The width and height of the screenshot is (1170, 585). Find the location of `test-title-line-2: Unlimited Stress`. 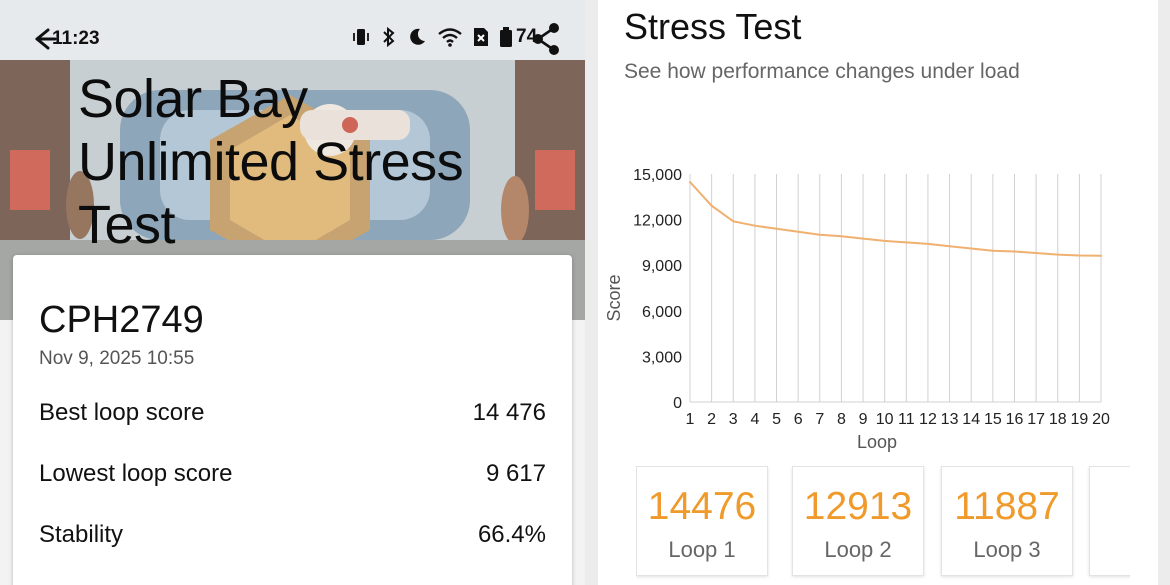

test-title-line-2: Unlimited Stress is located at coordinates (271, 162).